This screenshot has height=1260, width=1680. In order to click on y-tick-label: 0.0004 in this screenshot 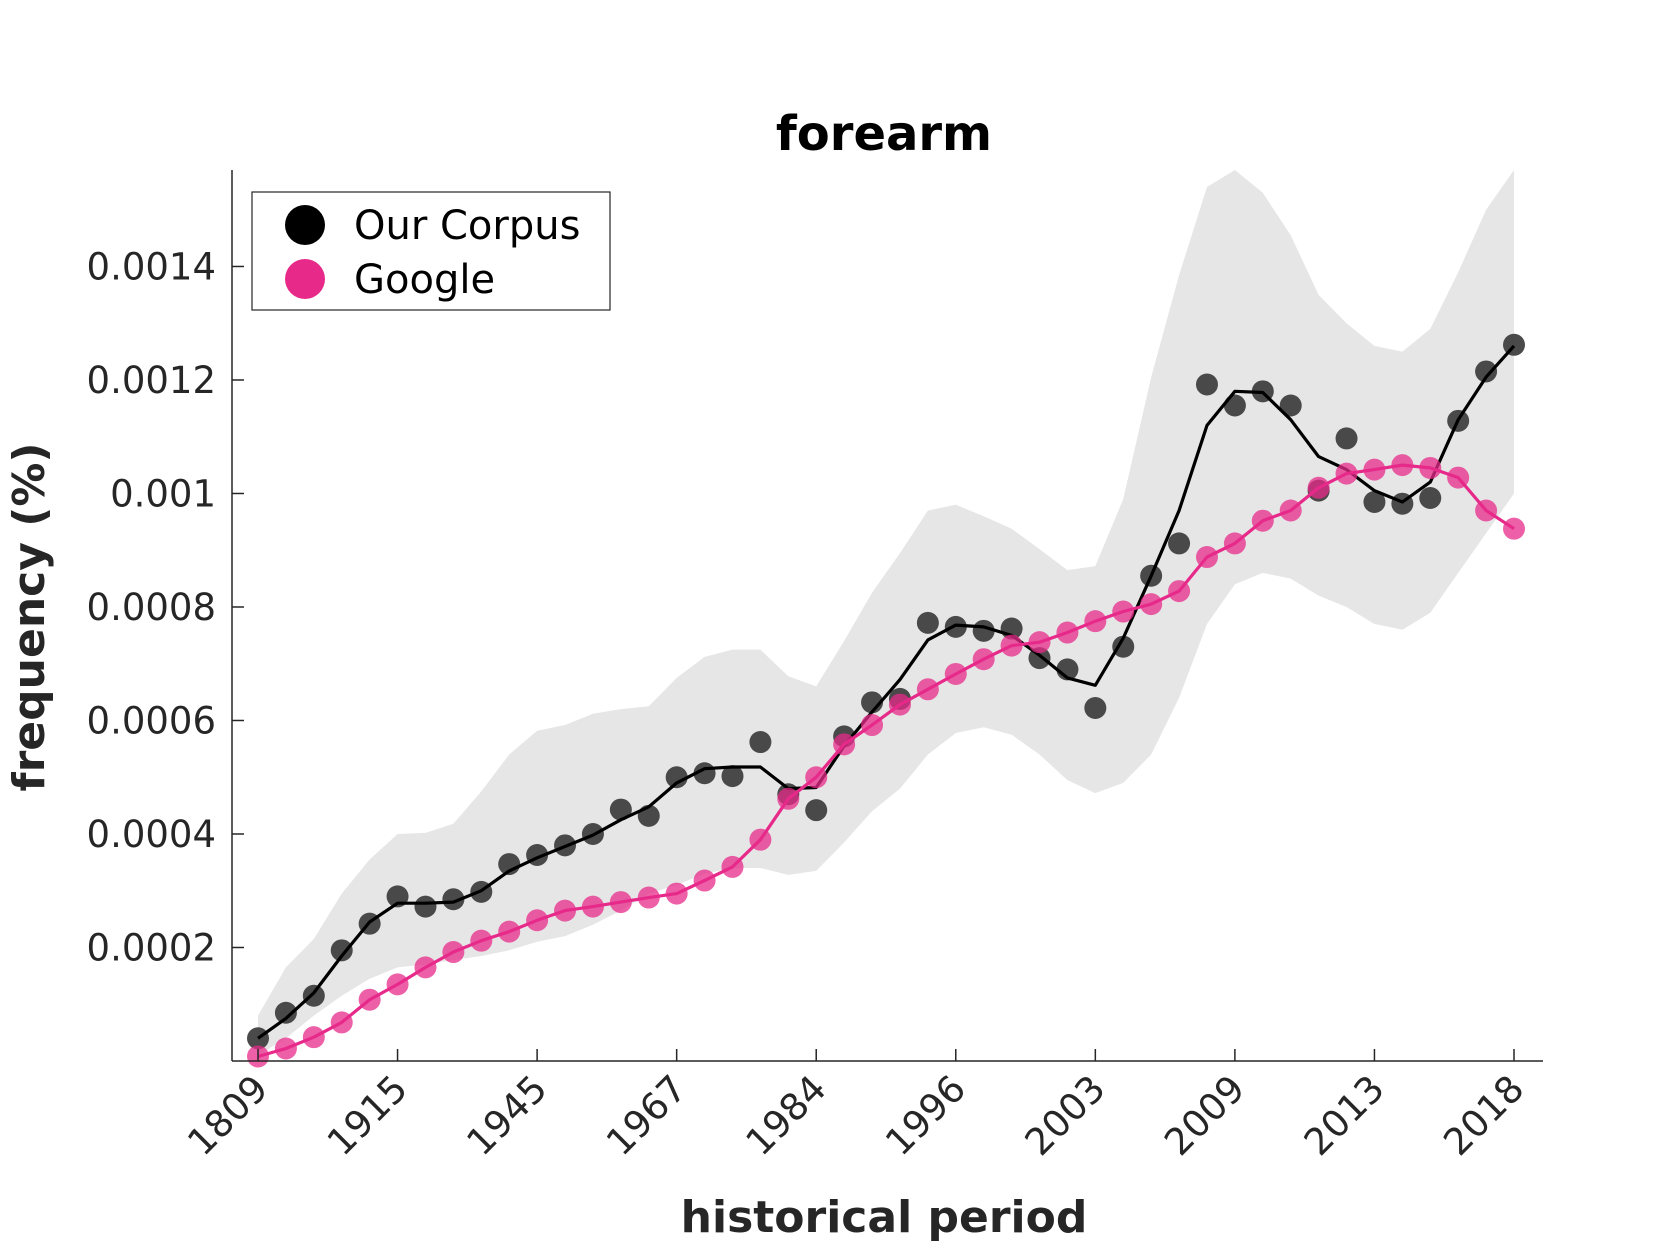, I will do `click(151, 834)`.